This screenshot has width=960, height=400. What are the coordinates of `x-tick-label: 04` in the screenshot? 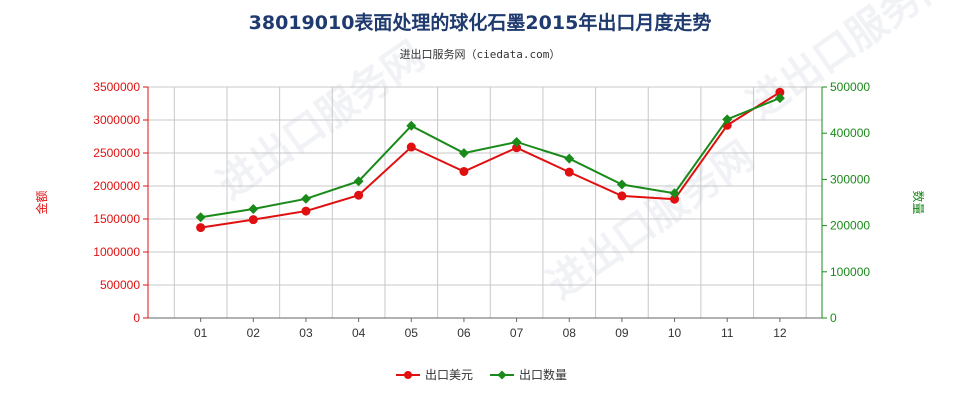 It's located at (359, 333).